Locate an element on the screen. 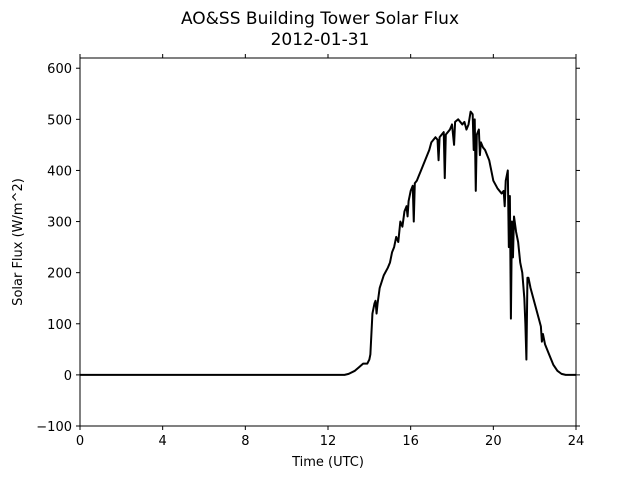 The image size is (640, 480). y-tick-label: 100 is located at coordinates (59, 325).